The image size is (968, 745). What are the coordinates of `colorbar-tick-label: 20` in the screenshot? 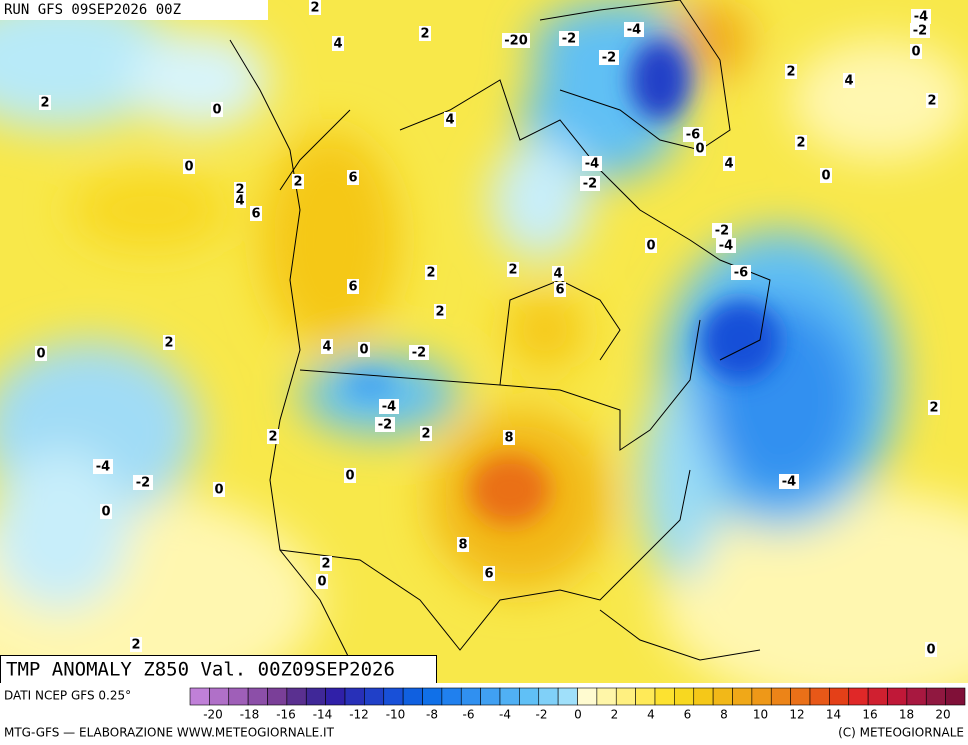 It's located at (942, 715).